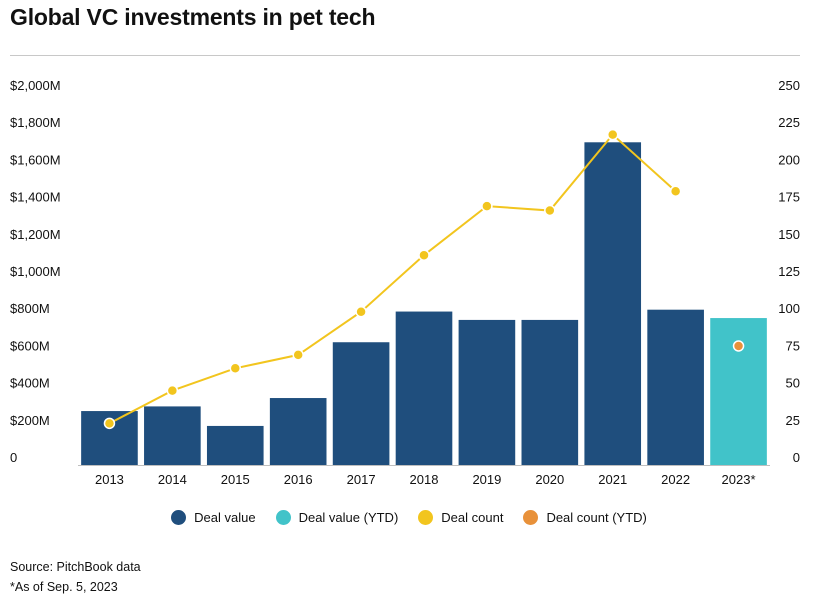 The height and width of the screenshot is (601, 818). Describe the element at coordinates (35, 234) in the screenshot. I see `y-left-tick-label: $1,200M` at that location.